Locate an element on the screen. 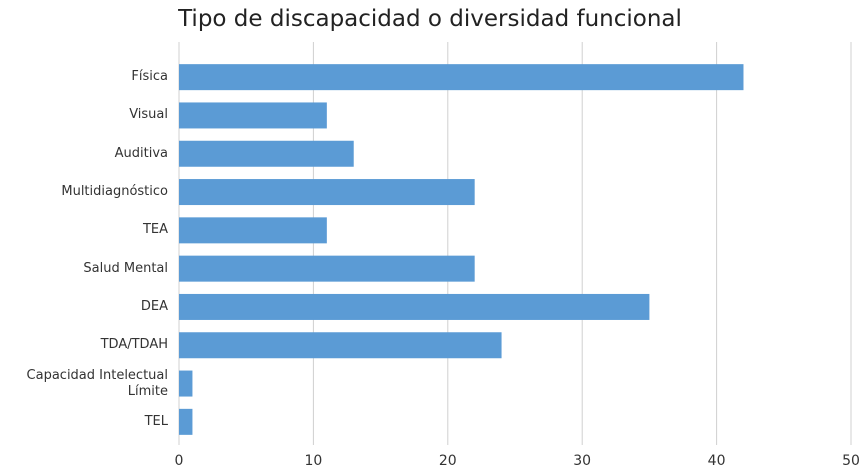 This screenshot has width=860, height=474. x-tick-label: 50 is located at coordinates (851, 461).